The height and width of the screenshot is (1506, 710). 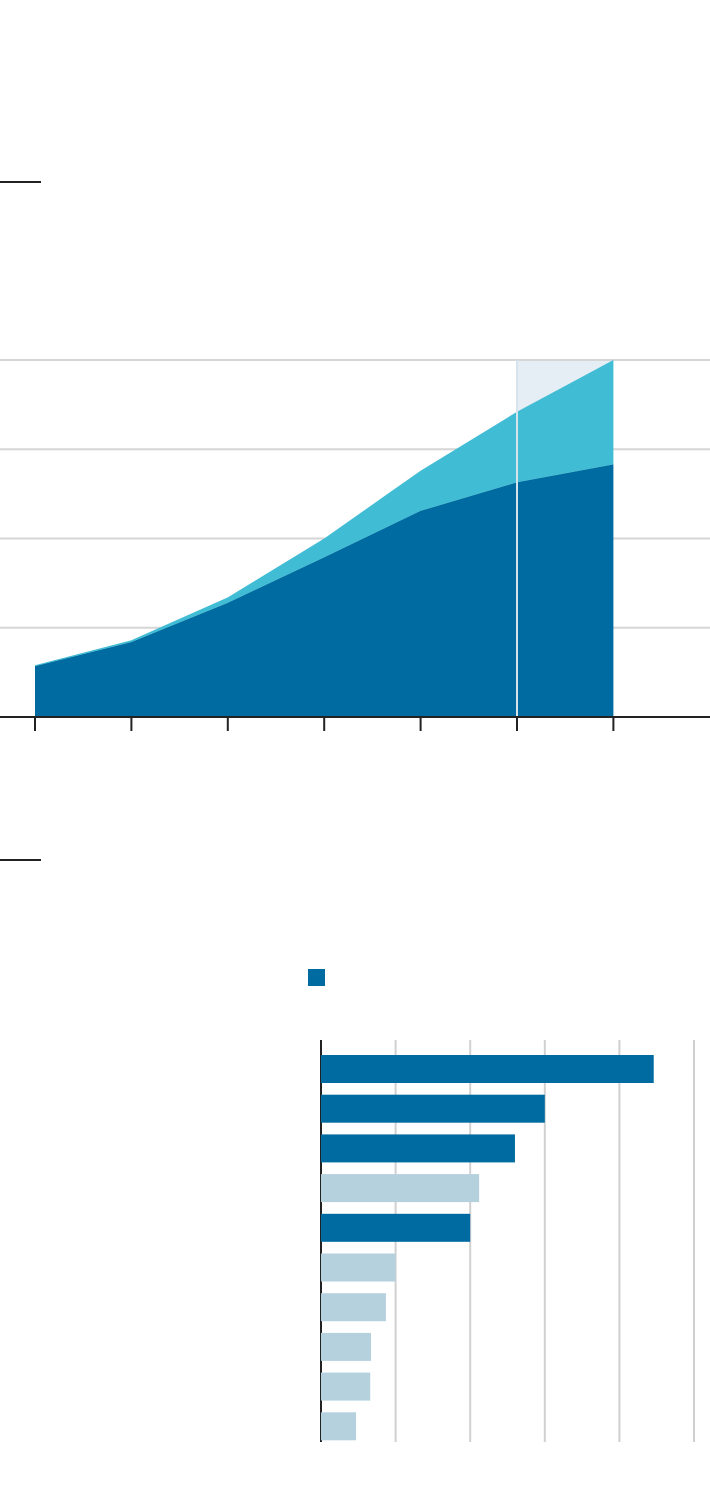 I want to click on bar-chart, so click(x=507, y=1241).